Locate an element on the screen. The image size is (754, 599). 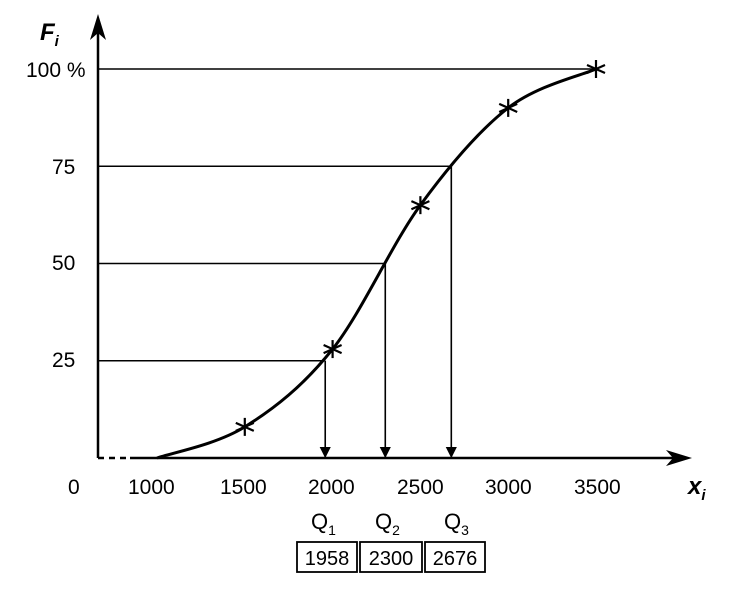
q2-value: 2300 is located at coordinates (391, 559).